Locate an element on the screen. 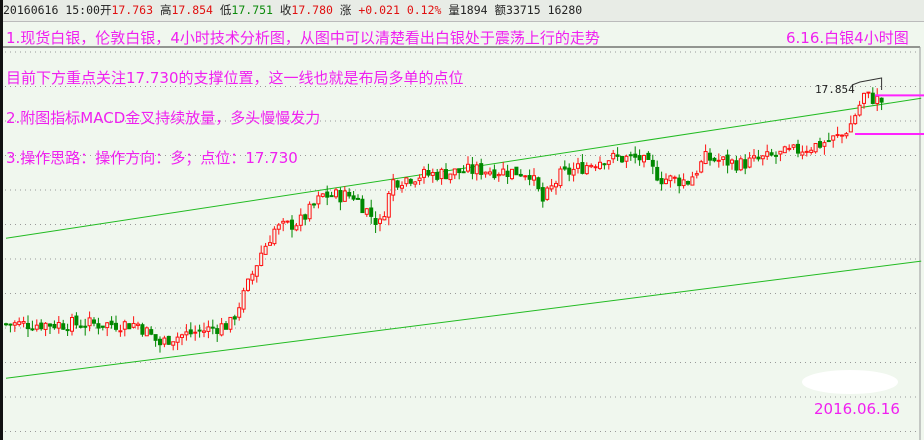  date-stamp: 2016.06.16 is located at coordinates (857, 409).